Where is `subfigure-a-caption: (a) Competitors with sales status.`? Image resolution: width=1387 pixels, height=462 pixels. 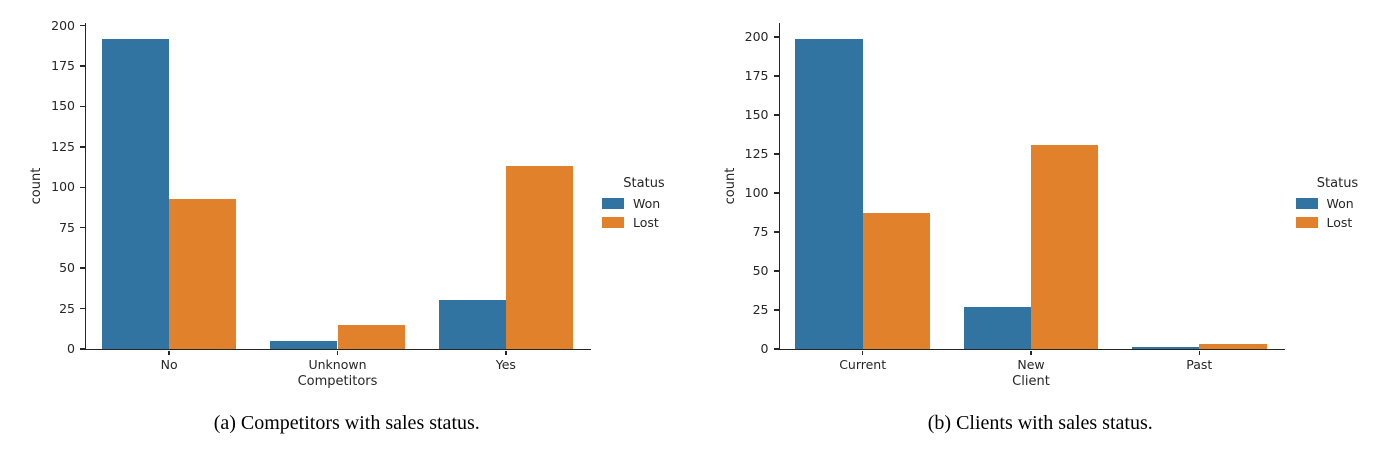 subfigure-a-caption: (a) Competitors with sales status. is located at coordinates (346, 423).